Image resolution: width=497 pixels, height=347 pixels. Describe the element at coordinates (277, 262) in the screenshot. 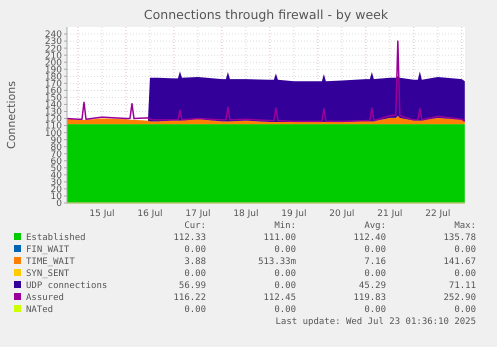

I see `text: 513.33m` at that location.